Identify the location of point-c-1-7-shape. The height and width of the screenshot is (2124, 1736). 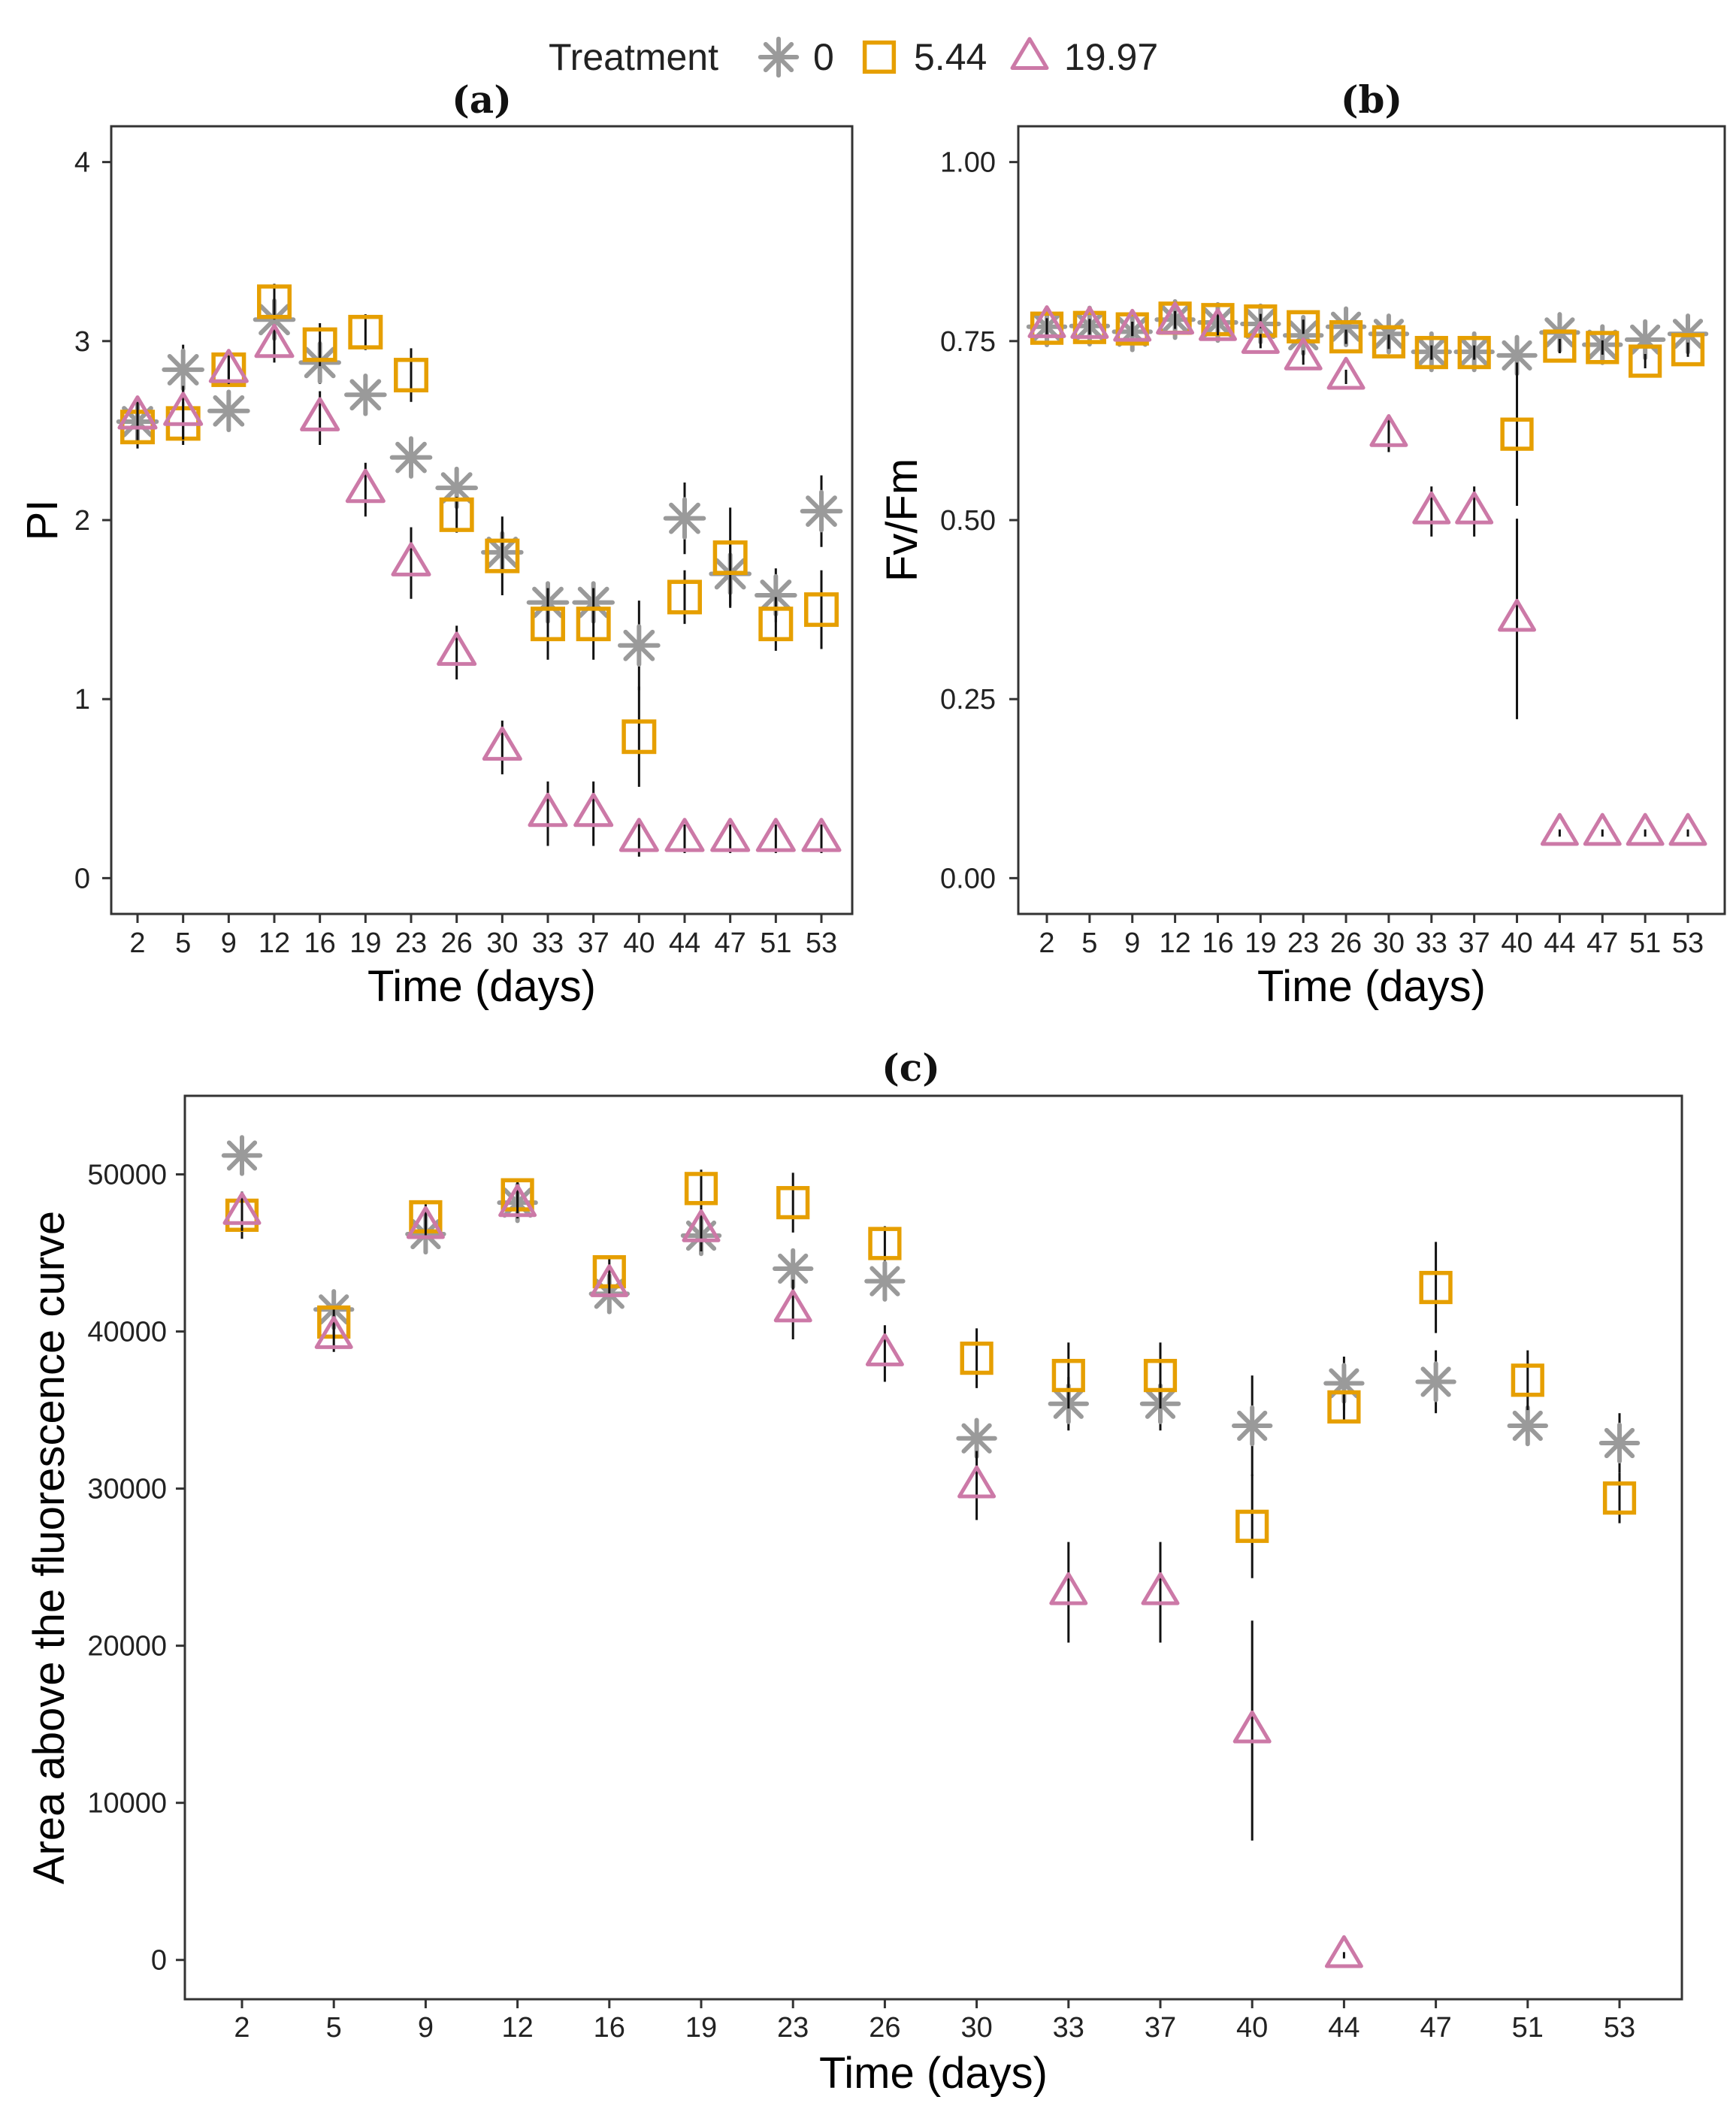
(885, 1243).